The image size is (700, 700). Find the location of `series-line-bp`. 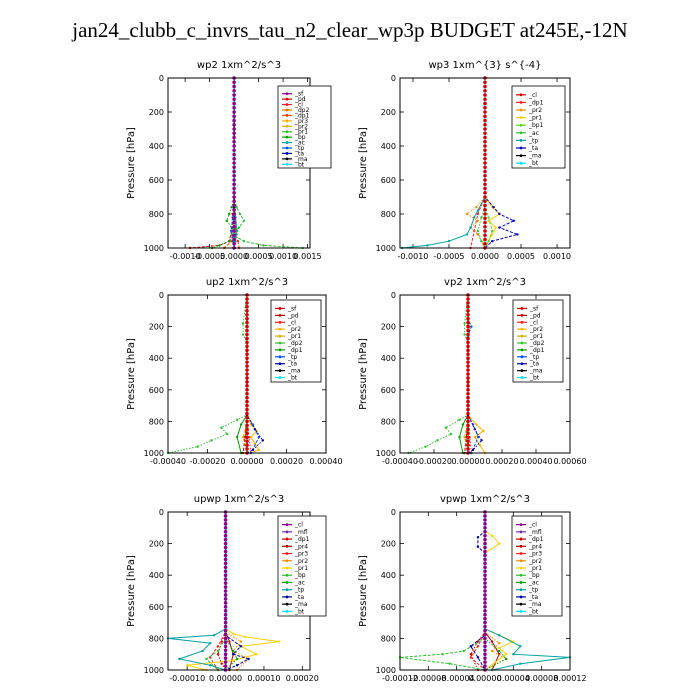

series-line-bp is located at coordinates (216, 591).